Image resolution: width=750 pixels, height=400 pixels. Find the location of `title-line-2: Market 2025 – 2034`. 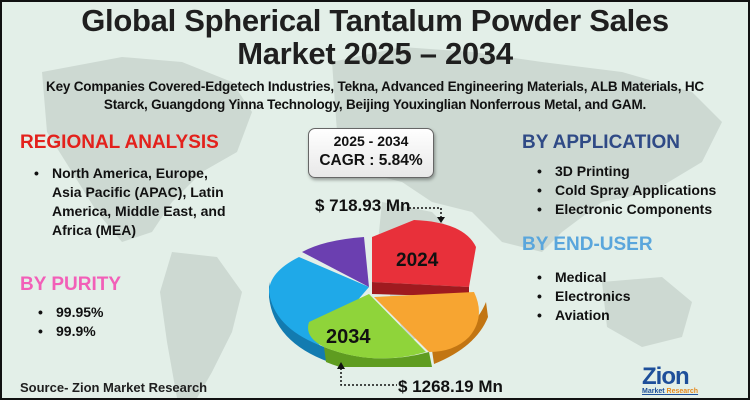

title-line-2: Market 2025 – 2034 is located at coordinates (375, 53).